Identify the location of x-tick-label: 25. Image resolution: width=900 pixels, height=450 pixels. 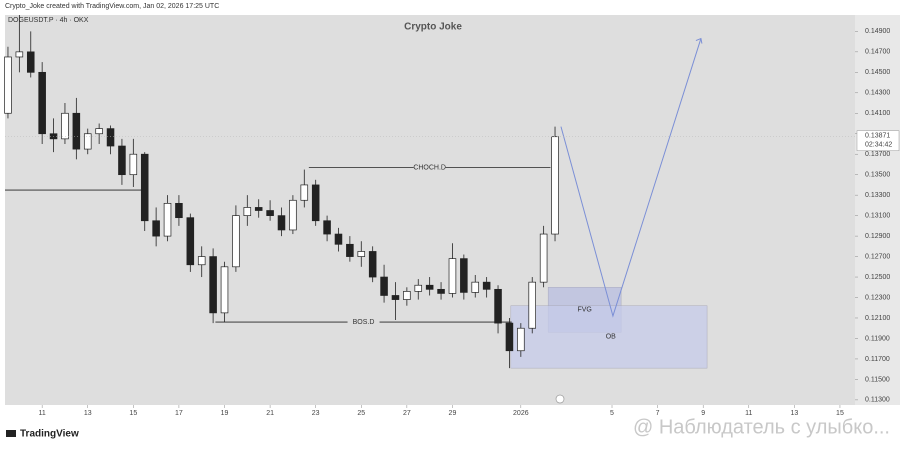
(361, 413).